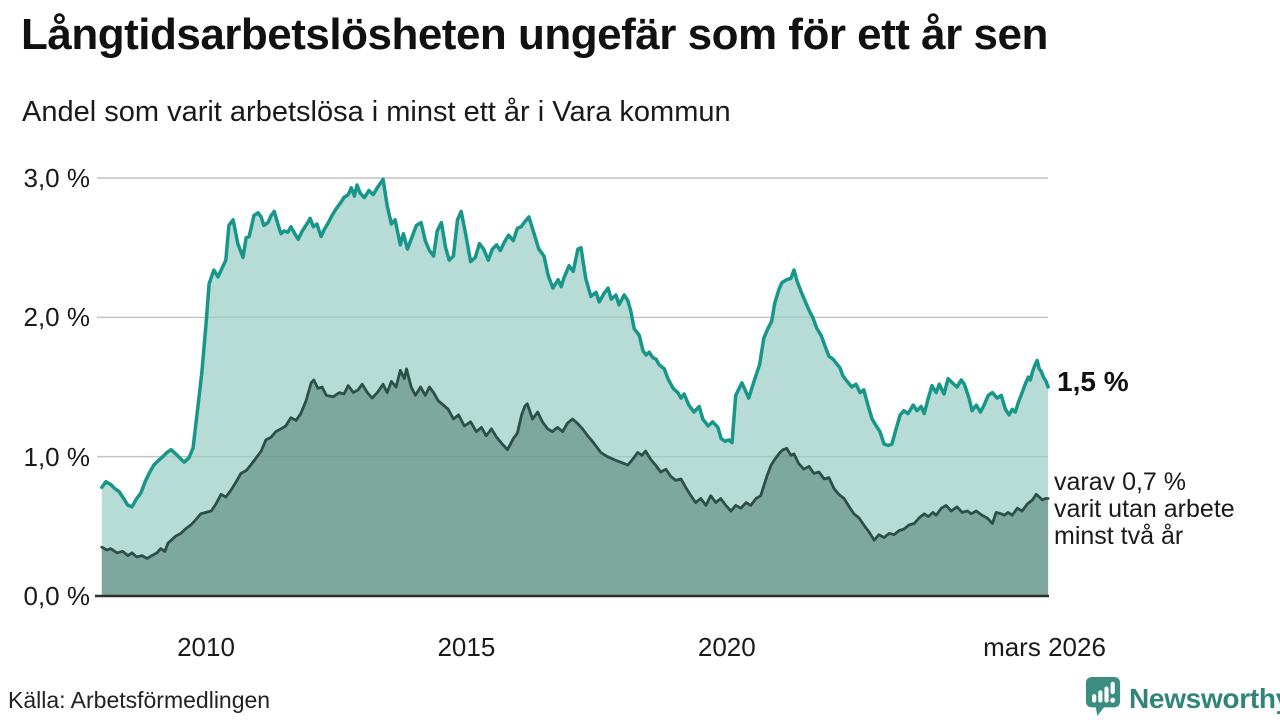 The image size is (1280, 720). Describe the element at coordinates (466, 647) in the screenshot. I see `x-axis-tick-label: 2015` at that location.